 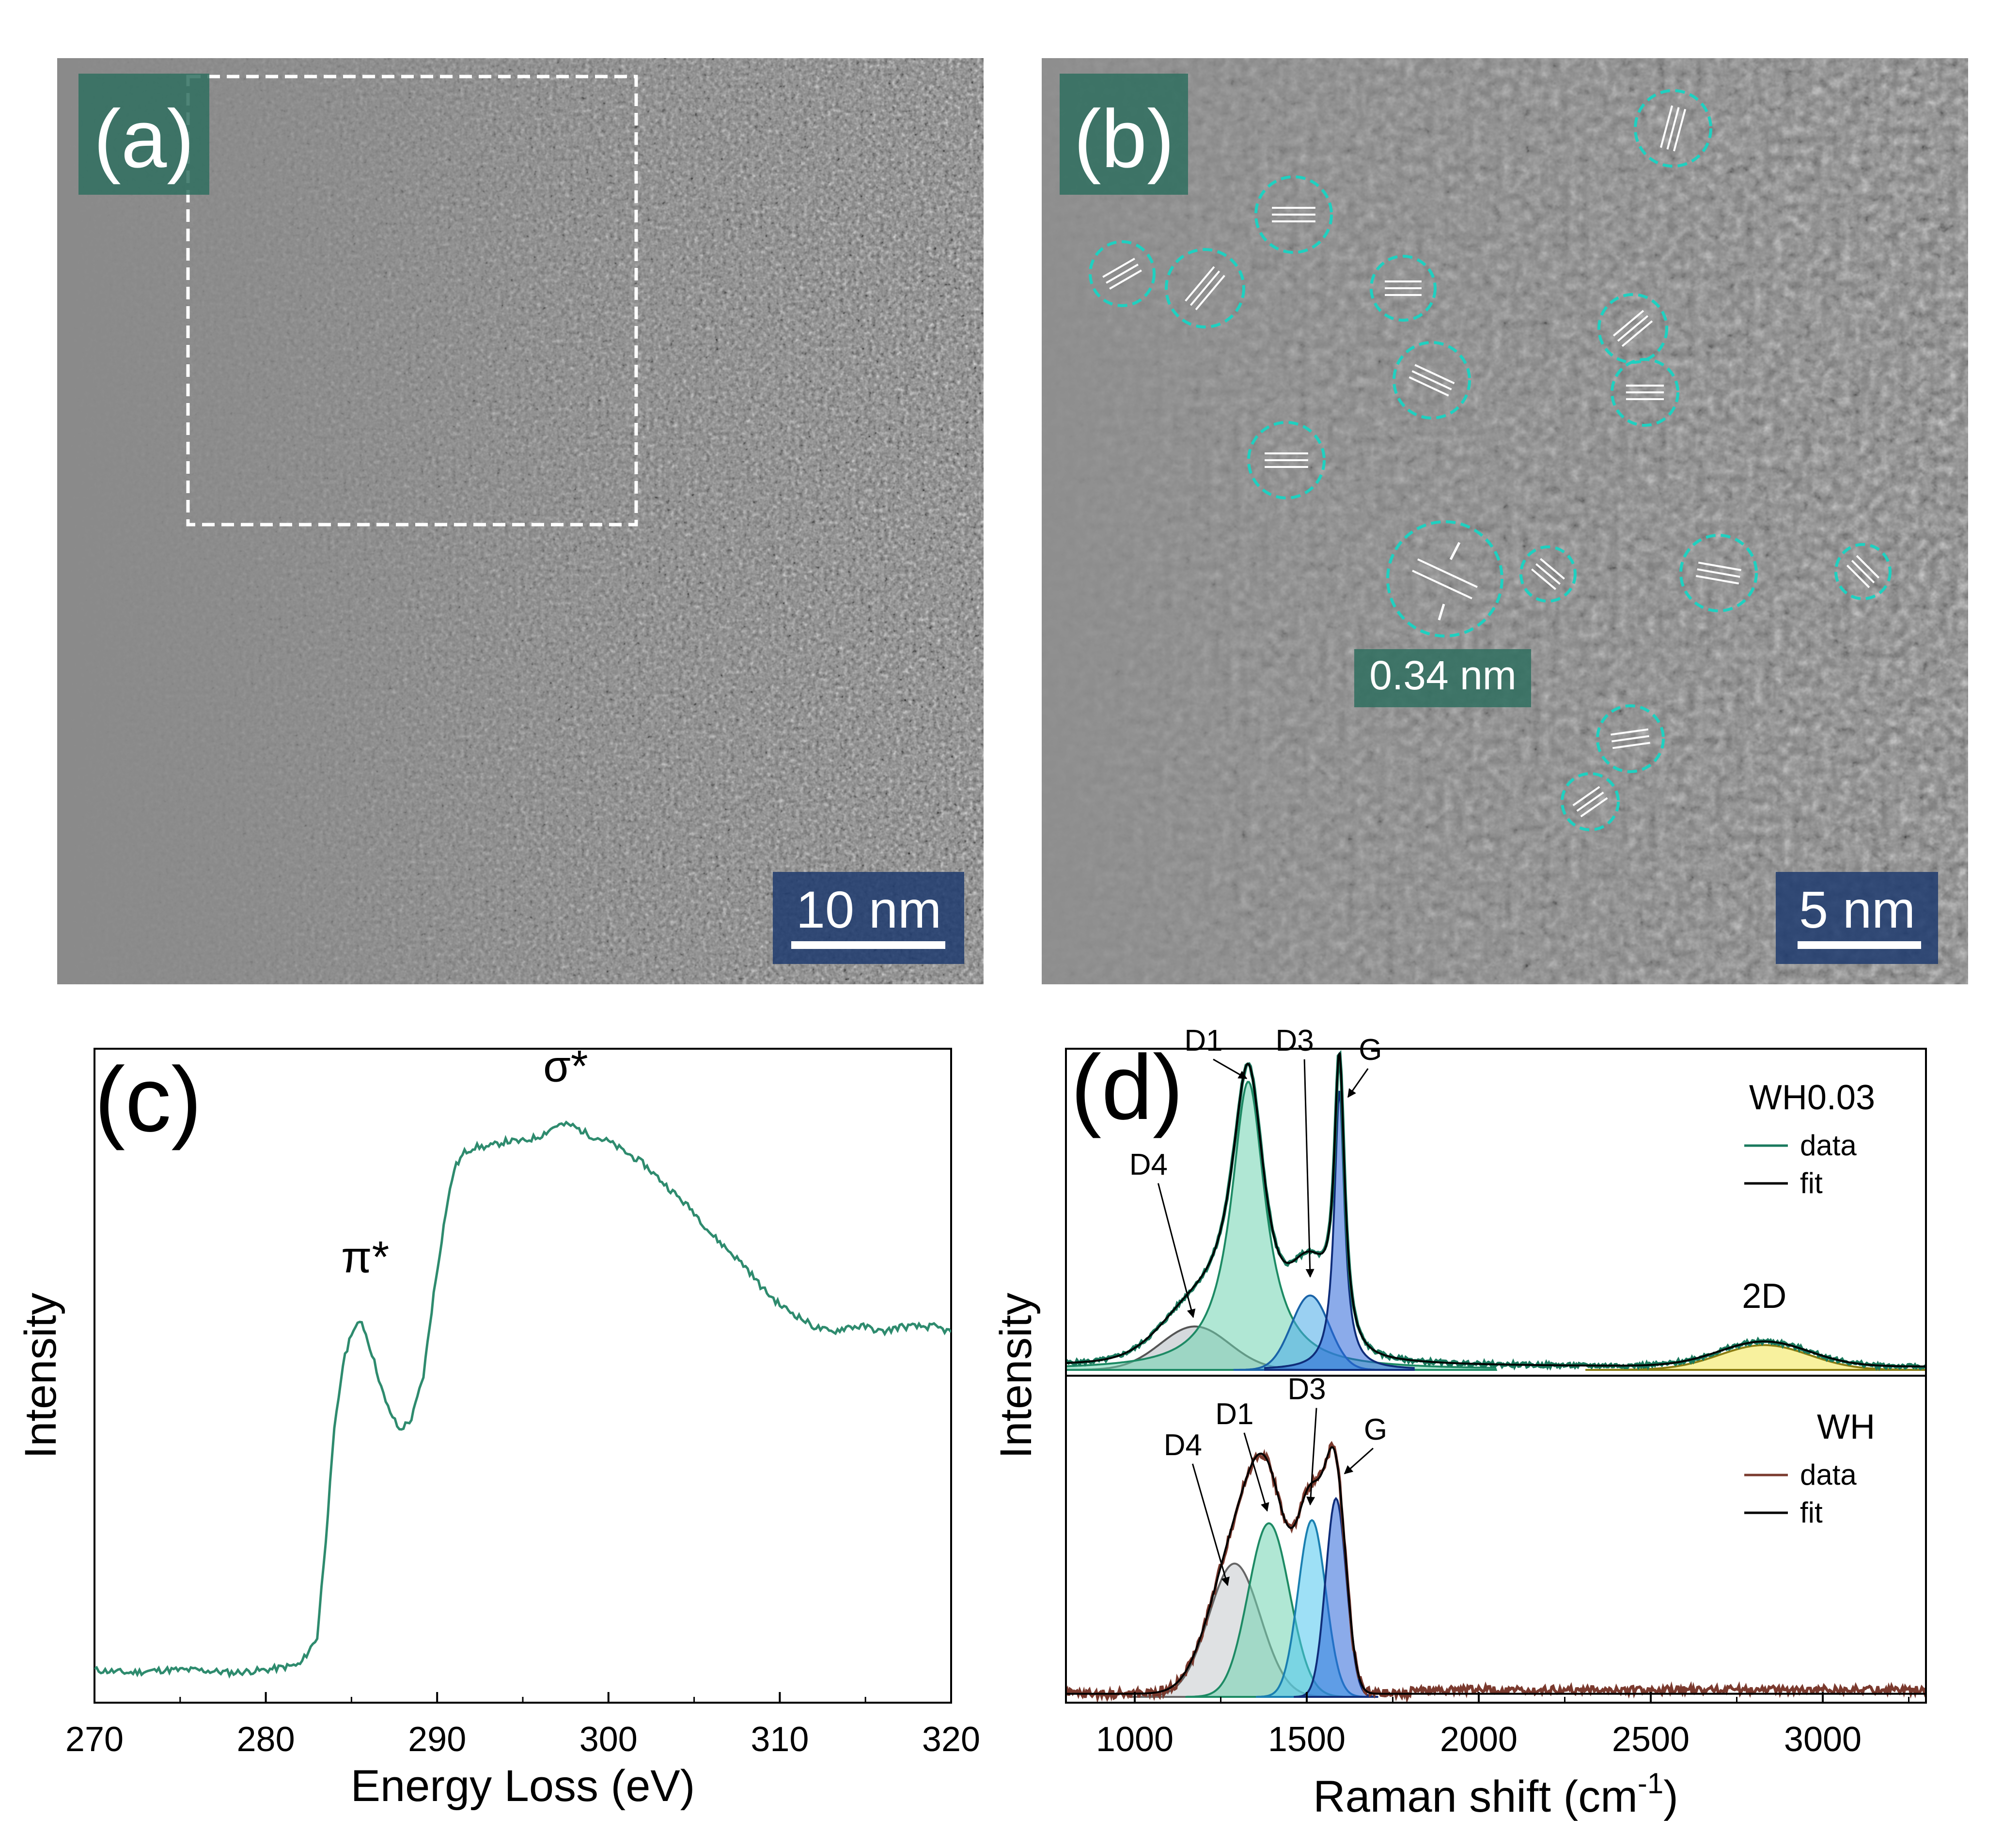 I want to click on lattice-spacing-label: 0.34 nm, so click(x=1443, y=675).